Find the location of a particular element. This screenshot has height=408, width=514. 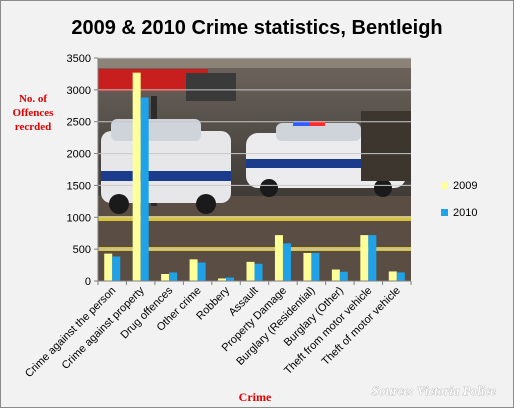

legend: 2009 2010 is located at coordinates (459, 199).